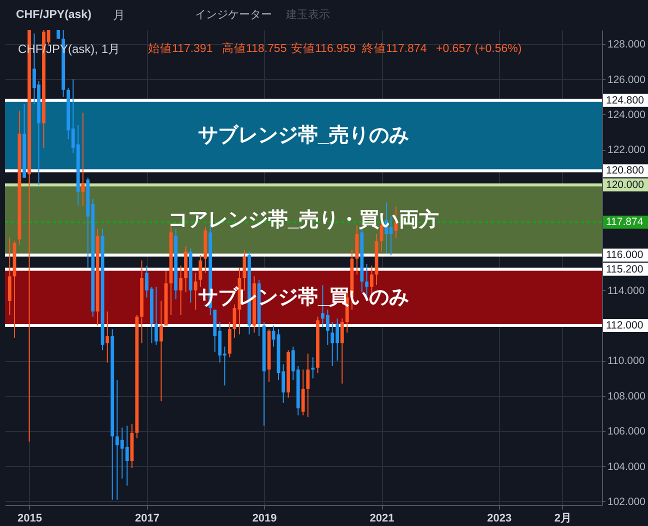 The width and height of the screenshot is (648, 526). I want to click on text: 月, so click(119, 15).